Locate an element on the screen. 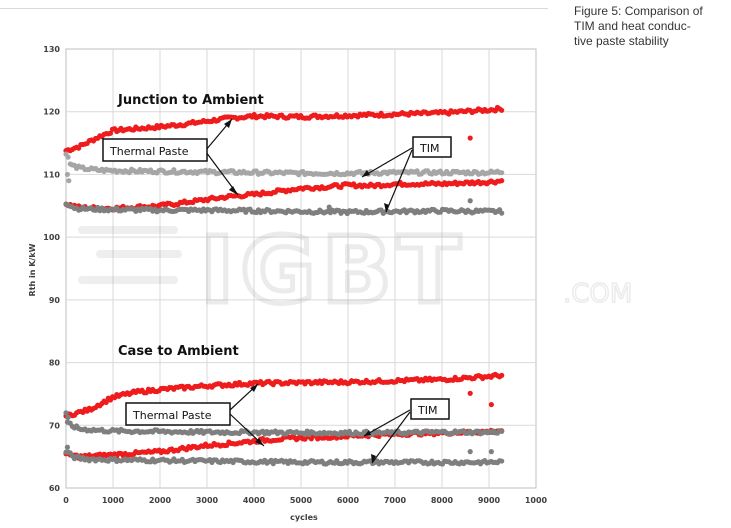 The height and width of the screenshot is (528, 731). callout-tim-top-label: TIM is located at coordinates (429, 148).